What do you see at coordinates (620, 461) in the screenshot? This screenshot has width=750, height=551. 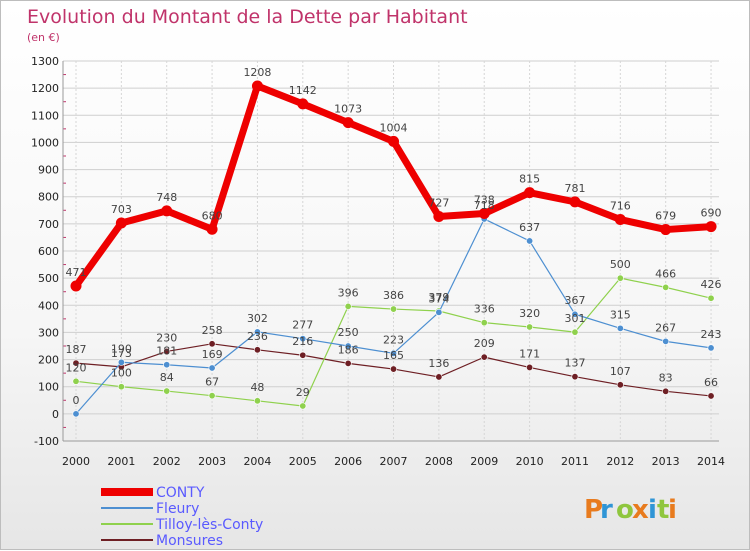 I see `x-tick-label: 2012` at bounding box center [620, 461].